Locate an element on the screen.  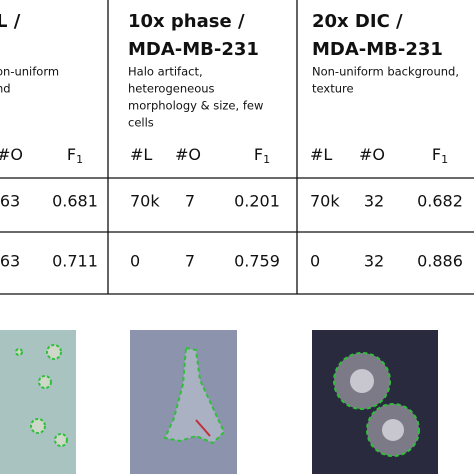
table-cell: 0.201 is located at coordinates (257, 201).